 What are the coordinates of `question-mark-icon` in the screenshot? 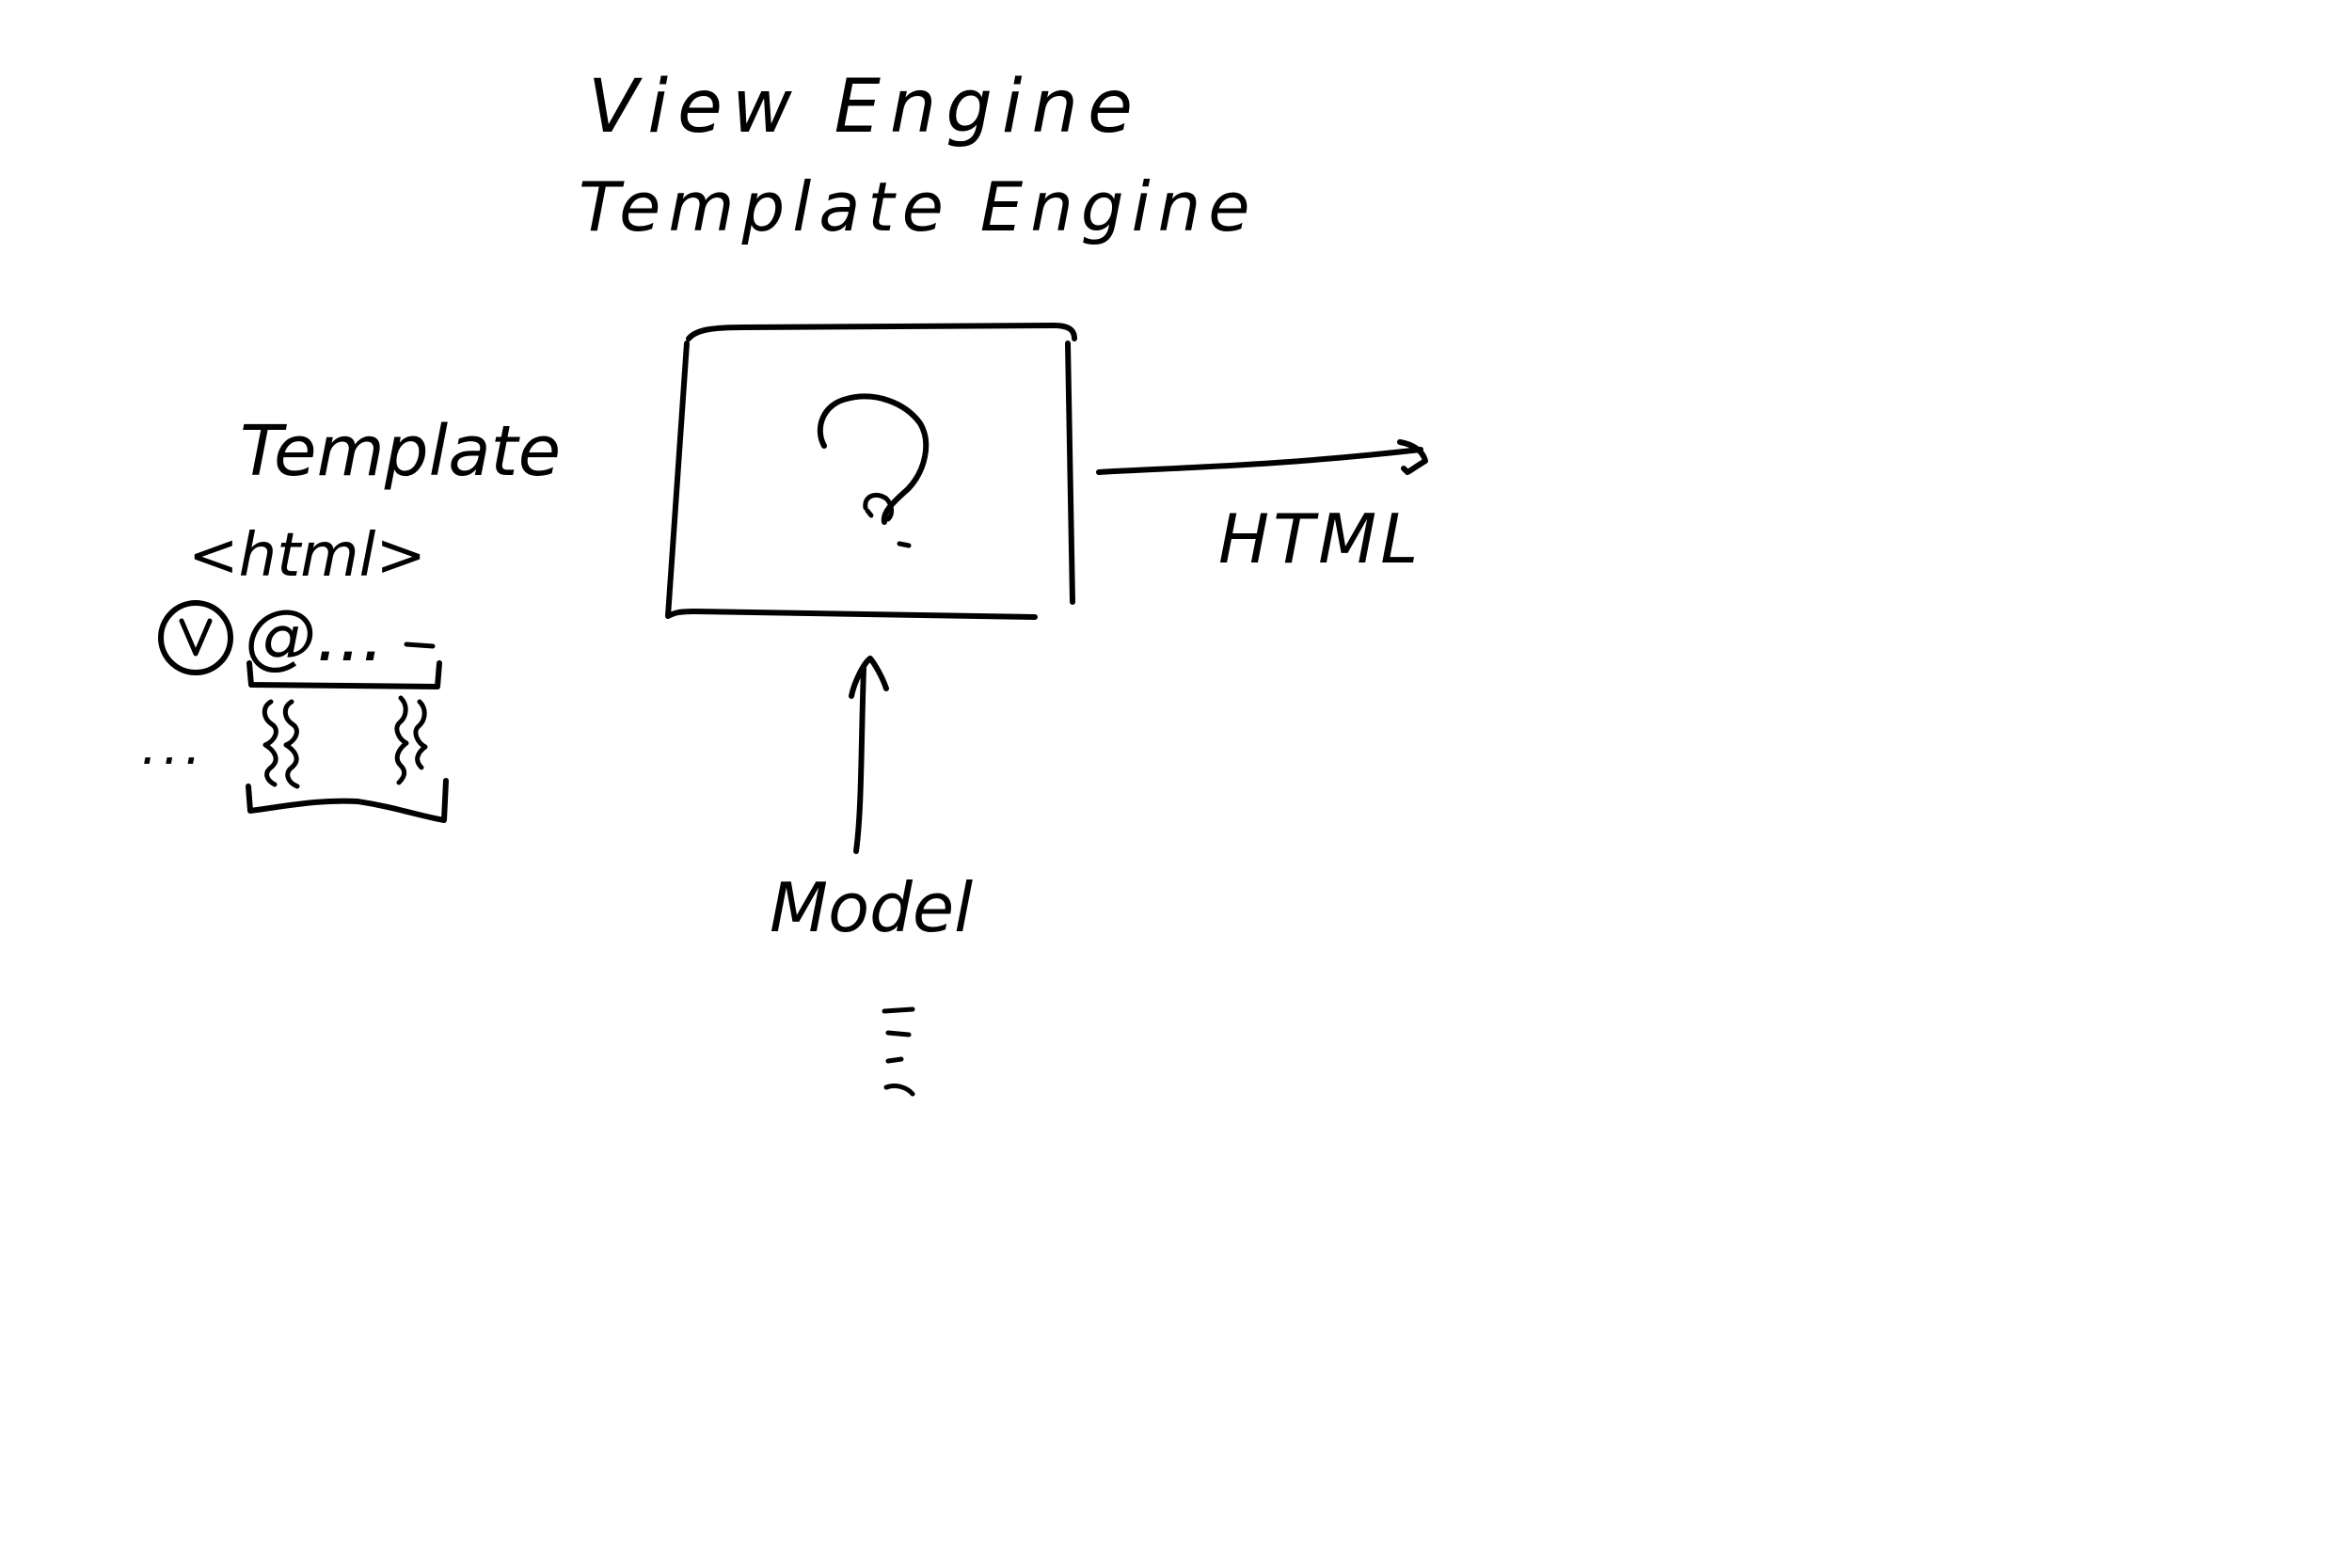 It's located at (874, 470).